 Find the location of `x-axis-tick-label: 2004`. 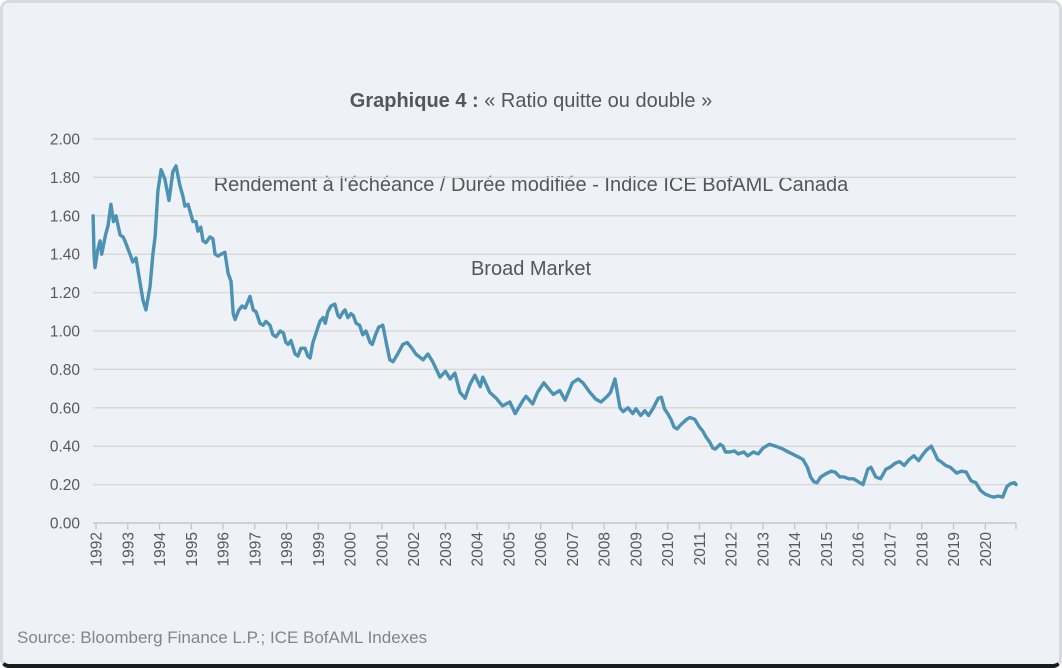

x-axis-tick-label: 2004 is located at coordinates (478, 549).